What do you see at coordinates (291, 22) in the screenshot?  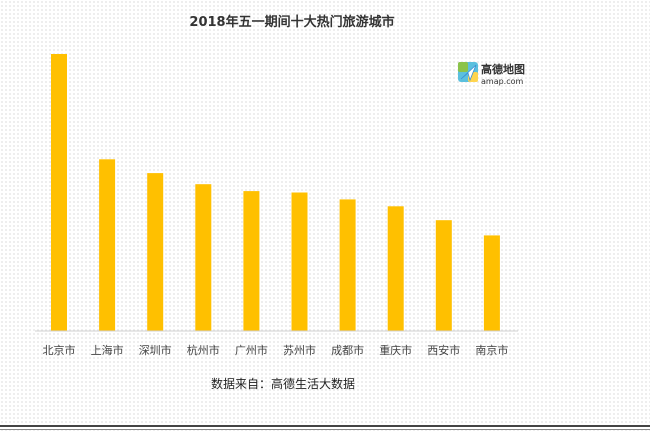 I see `chart-title: 2018年五一期间十大热门旅游城市` at bounding box center [291, 22].